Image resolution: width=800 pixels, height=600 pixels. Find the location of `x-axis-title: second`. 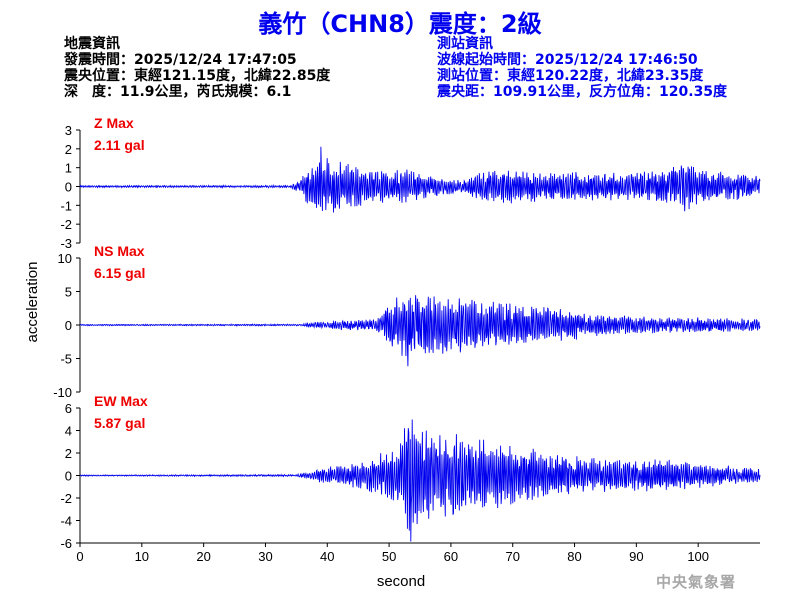

x-axis-title: second is located at coordinates (401, 581).